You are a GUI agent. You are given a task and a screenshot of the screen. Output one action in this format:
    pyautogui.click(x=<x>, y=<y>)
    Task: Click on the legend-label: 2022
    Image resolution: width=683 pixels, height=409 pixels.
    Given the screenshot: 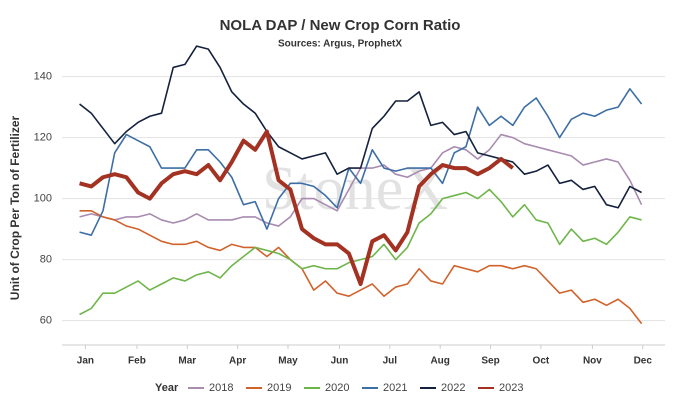 What is the action you would take?
    pyautogui.click(x=453, y=388)
    